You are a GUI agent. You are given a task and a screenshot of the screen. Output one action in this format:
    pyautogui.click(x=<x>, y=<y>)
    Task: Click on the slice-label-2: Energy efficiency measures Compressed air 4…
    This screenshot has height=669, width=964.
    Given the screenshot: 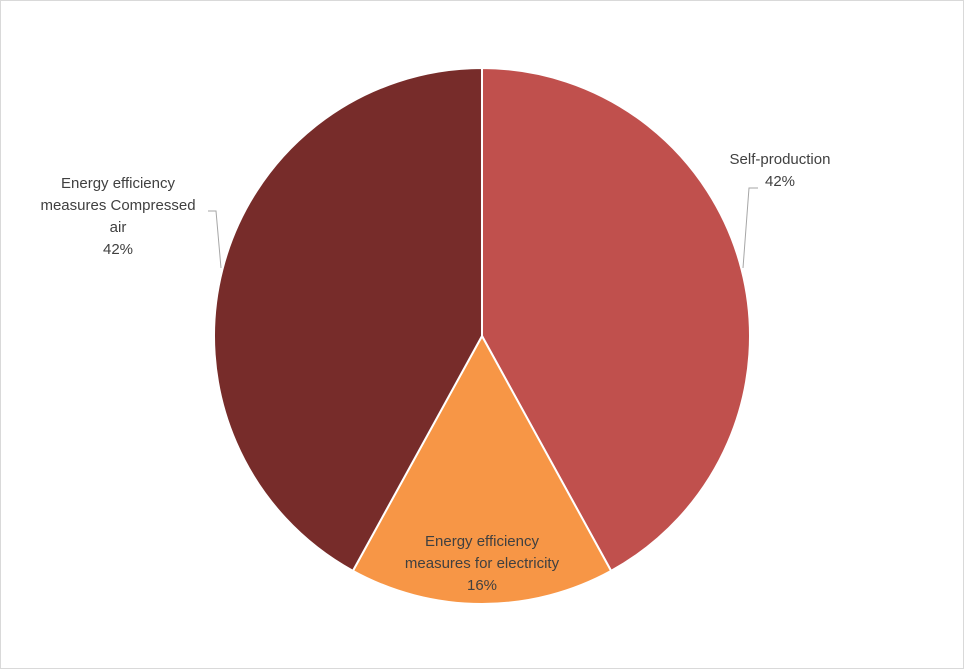 What is the action you would take?
    pyautogui.click(x=117, y=216)
    